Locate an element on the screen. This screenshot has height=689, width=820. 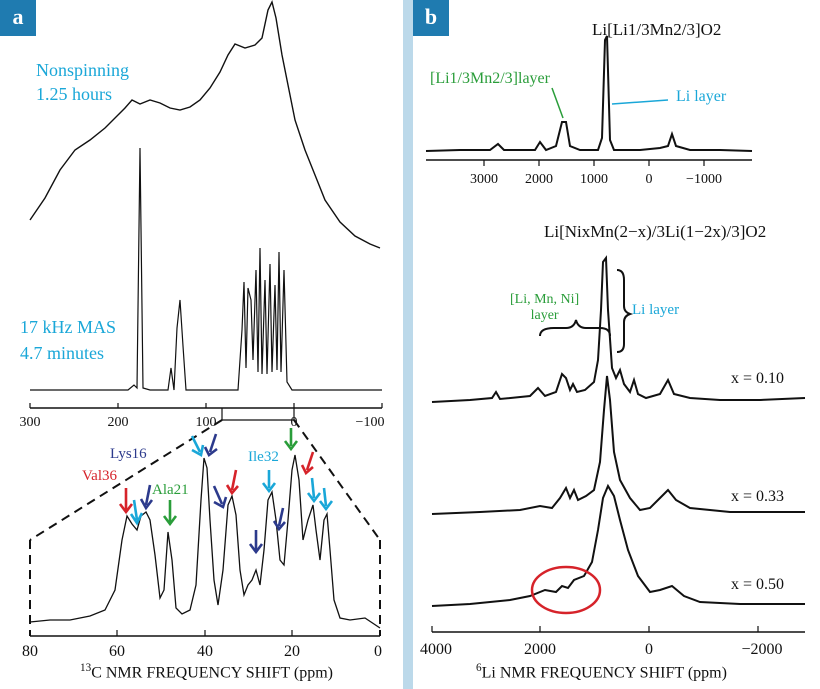
panel-divider is located at coordinates (408, 344).